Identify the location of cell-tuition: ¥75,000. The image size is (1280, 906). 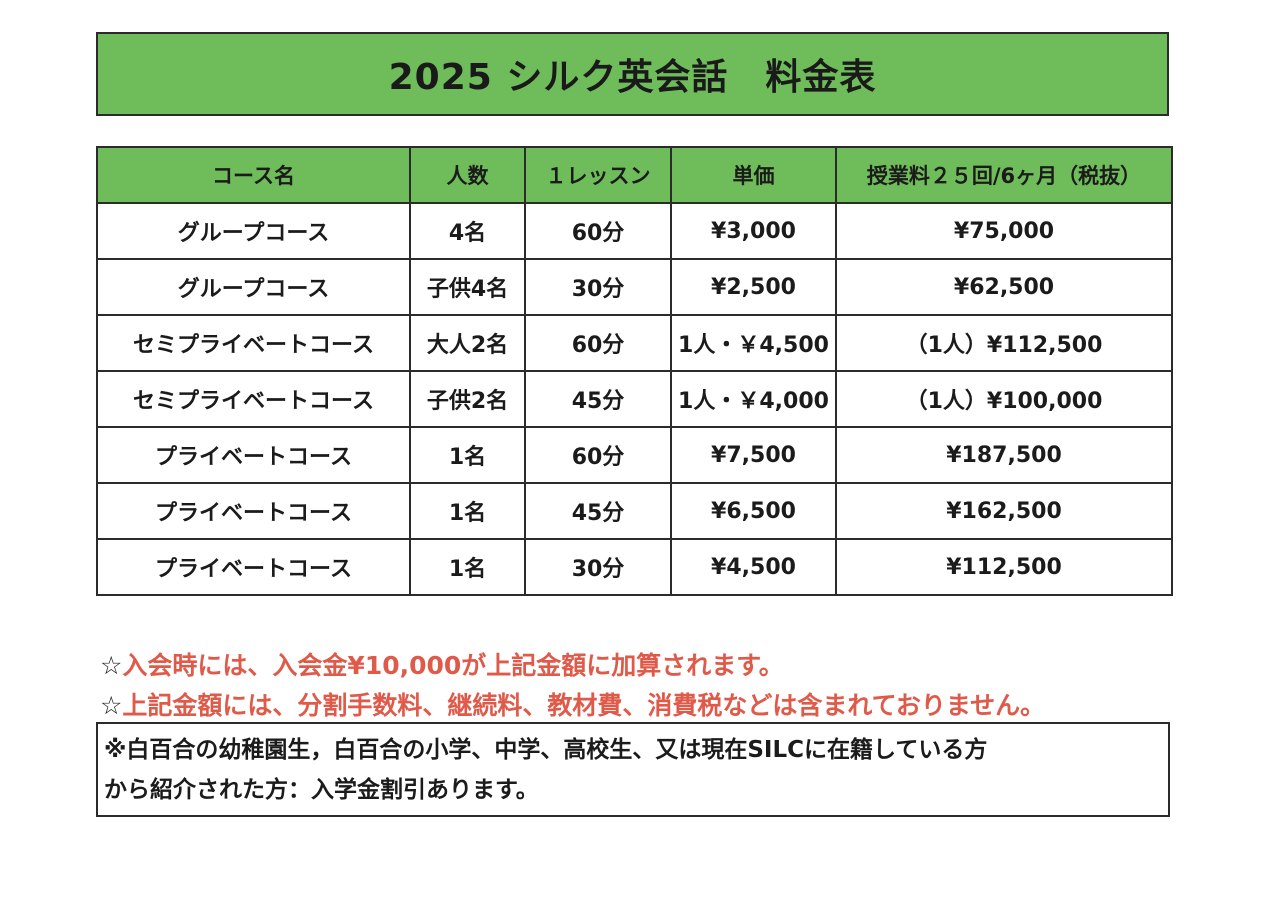
(1004, 231).